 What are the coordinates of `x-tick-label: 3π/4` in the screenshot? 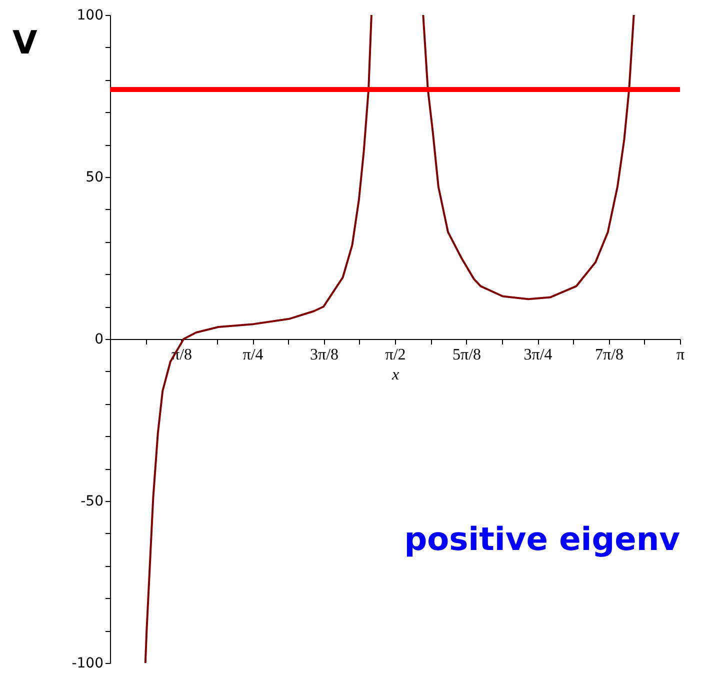 It's located at (538, 355).